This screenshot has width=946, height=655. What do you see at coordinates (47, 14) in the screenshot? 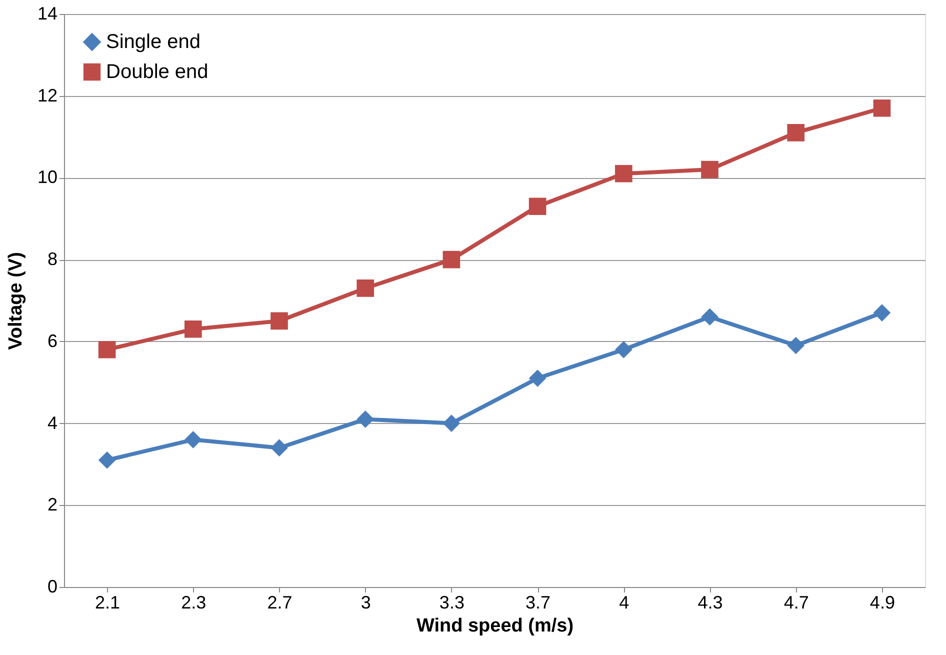
I see `y-tick-label: 14` at bounding box center [47, 14].